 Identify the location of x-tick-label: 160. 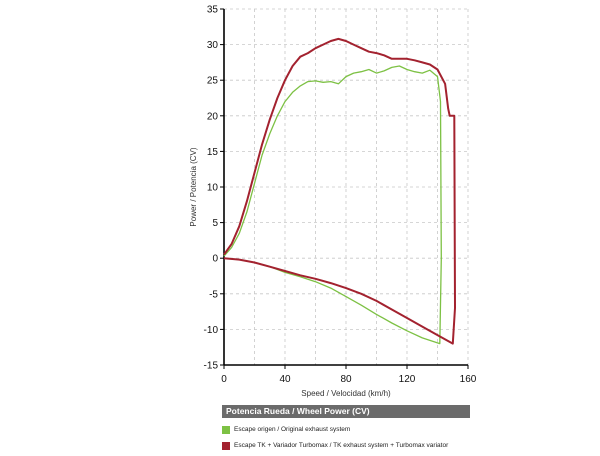
(468, 379).